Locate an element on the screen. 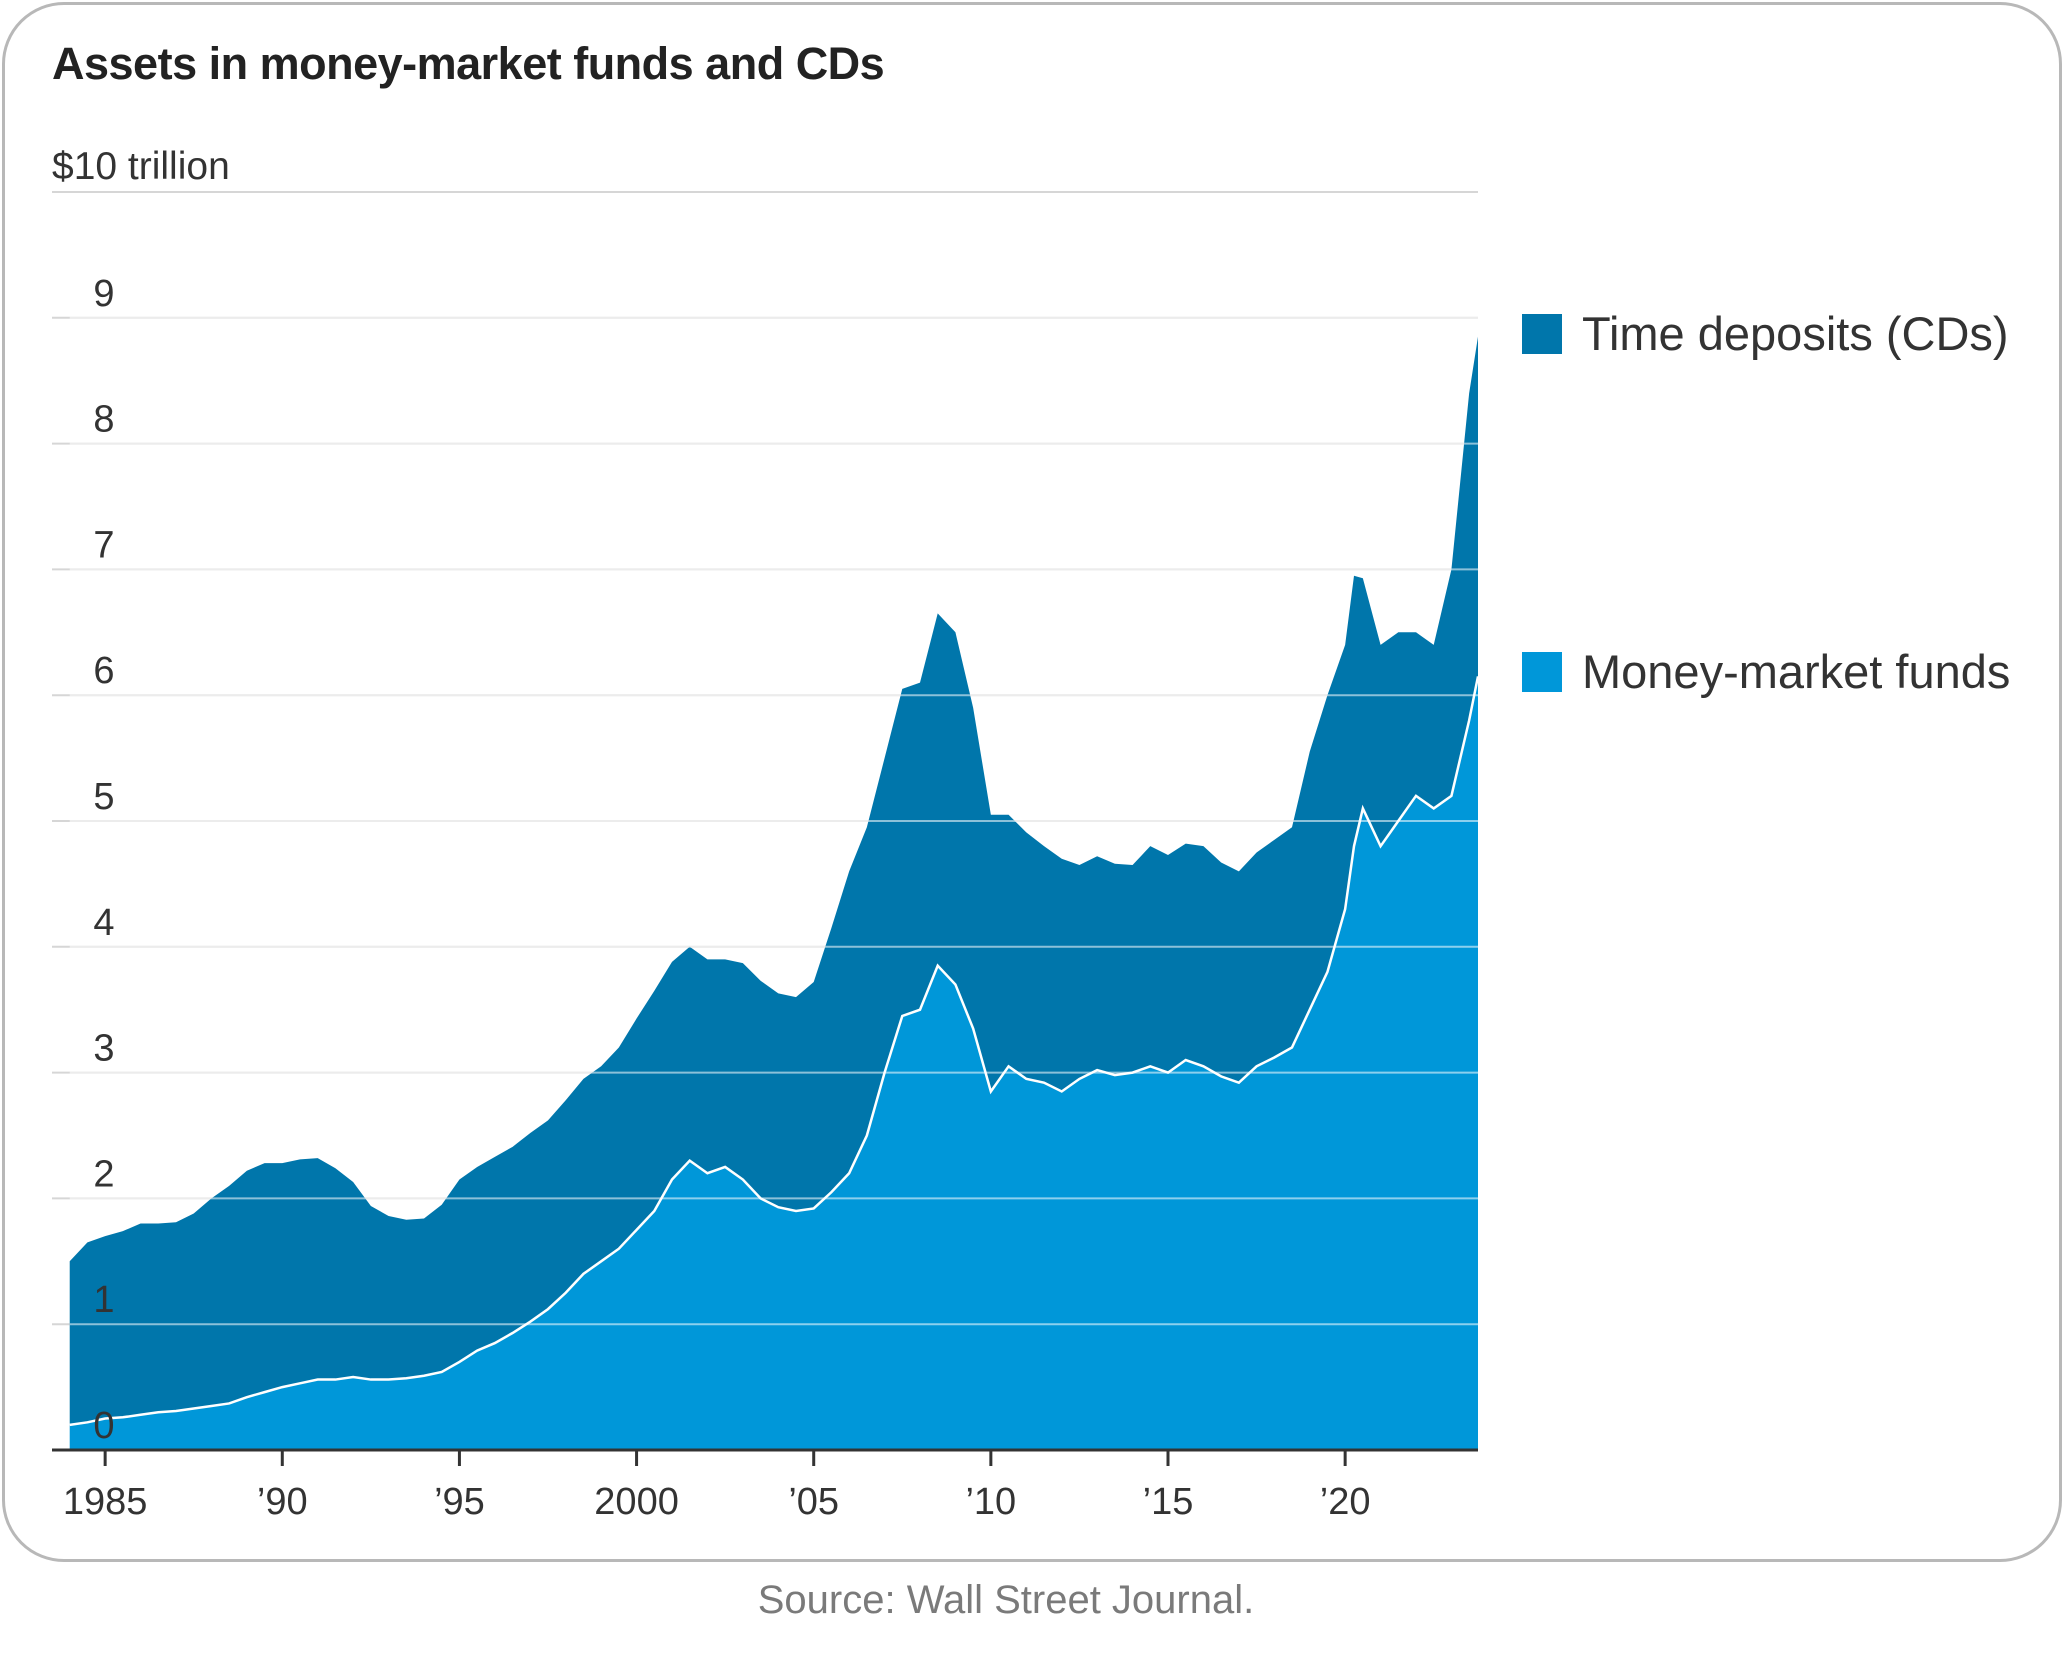 Image resolution: width=2068 pixels, height=1658 pixels. x-tick-label: ’10 is located at coordinates (990, 1502).